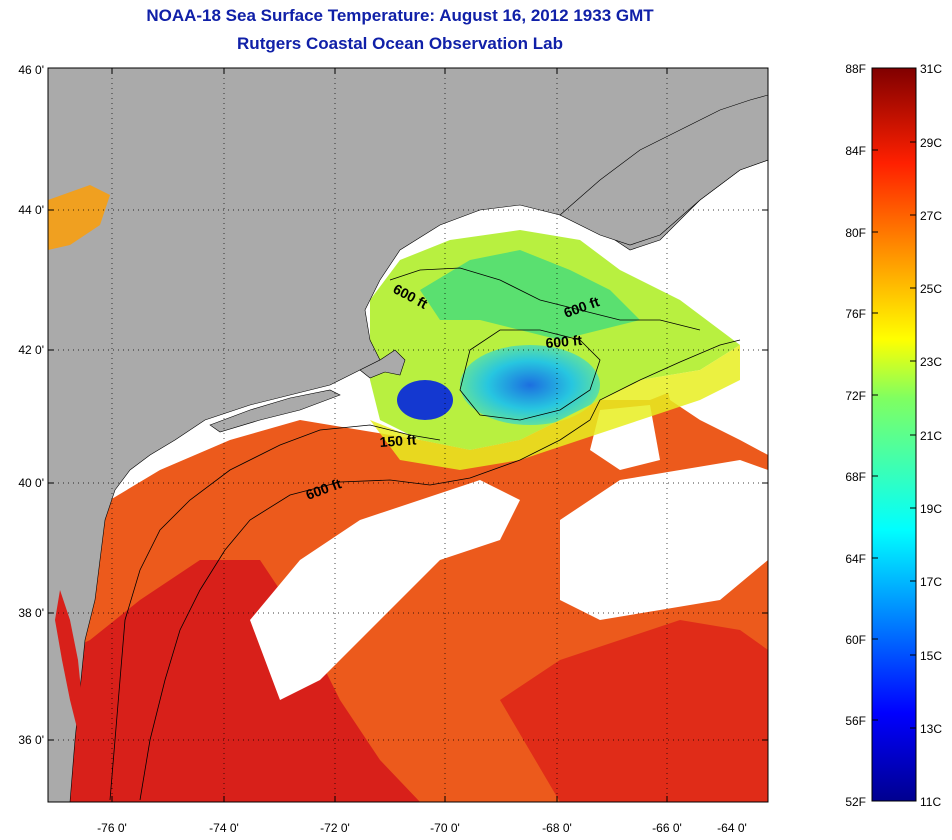 Image resolution: width=952 pixels, height=840 pixels. I want to click on map-subtitle: Rutgers Coastal Ocean Observation Lab, so click(400, 43).